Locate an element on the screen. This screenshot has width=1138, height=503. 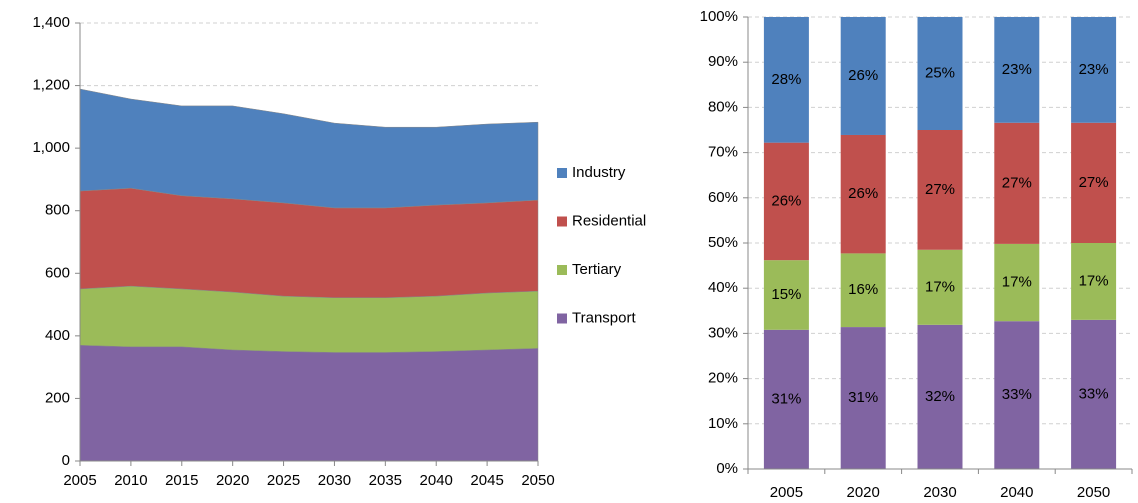
data-label: 28% is located at coordinates (786, 79).